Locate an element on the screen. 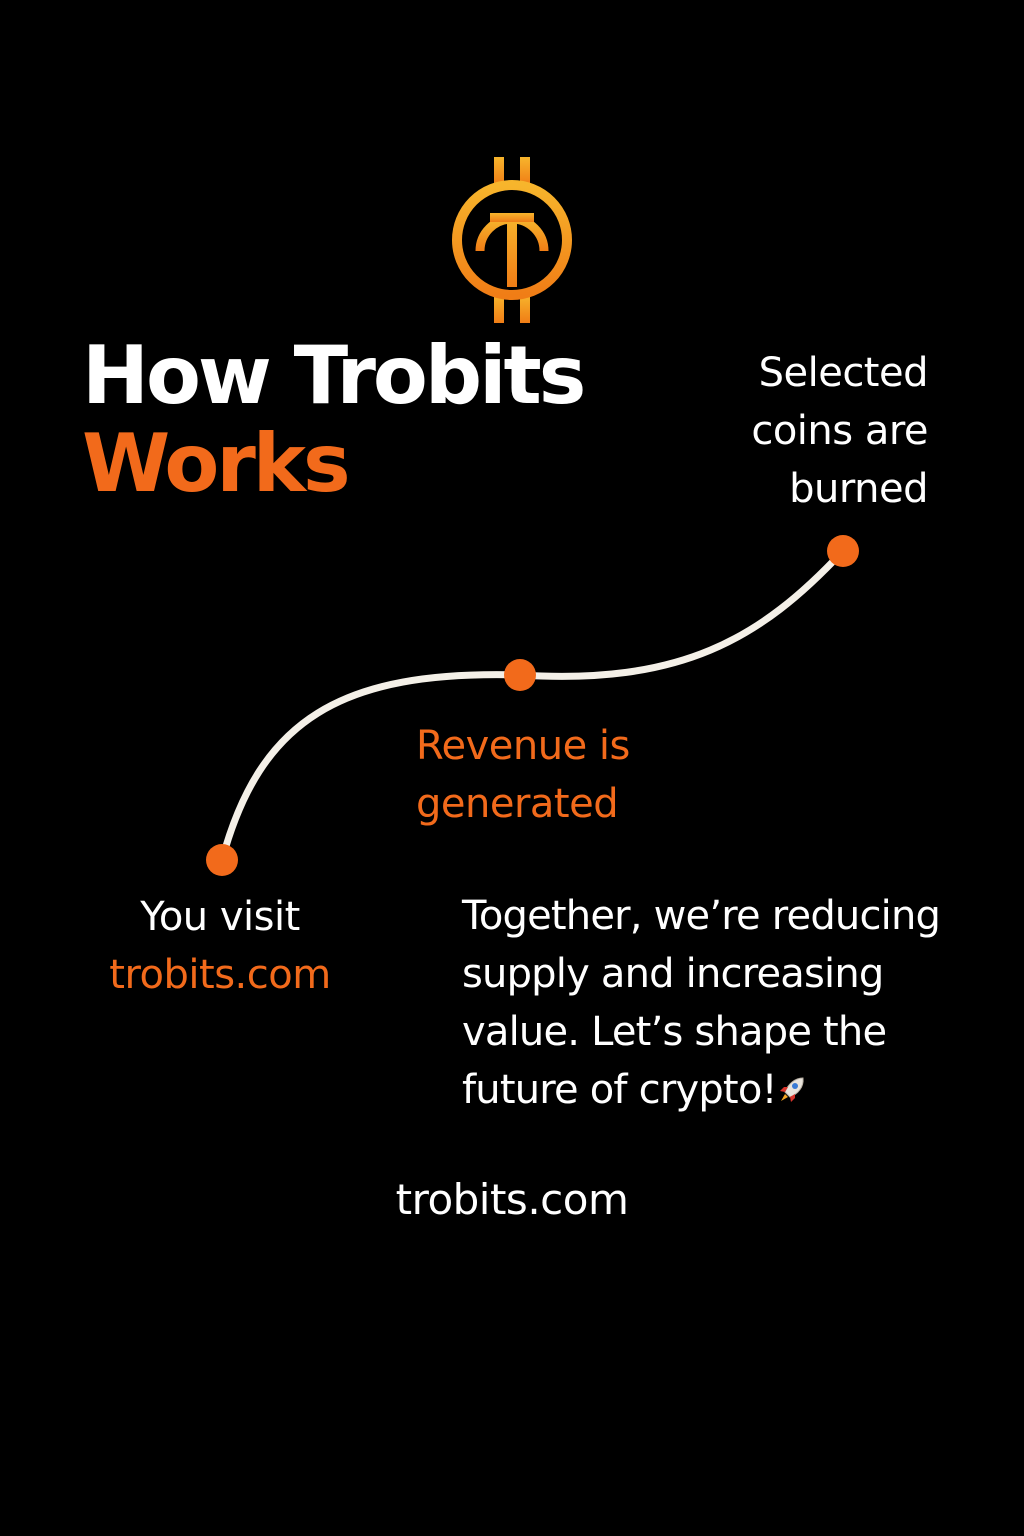 The width and height of the screenshot is (1024, 1536). step-visit-label: You visit trobits.com is located at coordinates (220, 946).